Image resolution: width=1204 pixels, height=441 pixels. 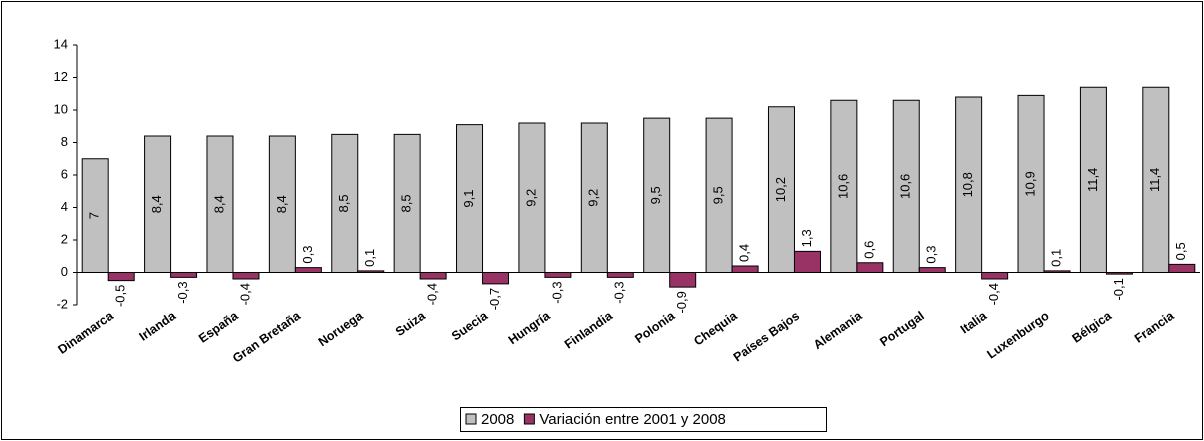 What do you see at coordinates (967, 184) in the screenshot?
I see `value-label: 10,8` at bounding box center [967, 184].